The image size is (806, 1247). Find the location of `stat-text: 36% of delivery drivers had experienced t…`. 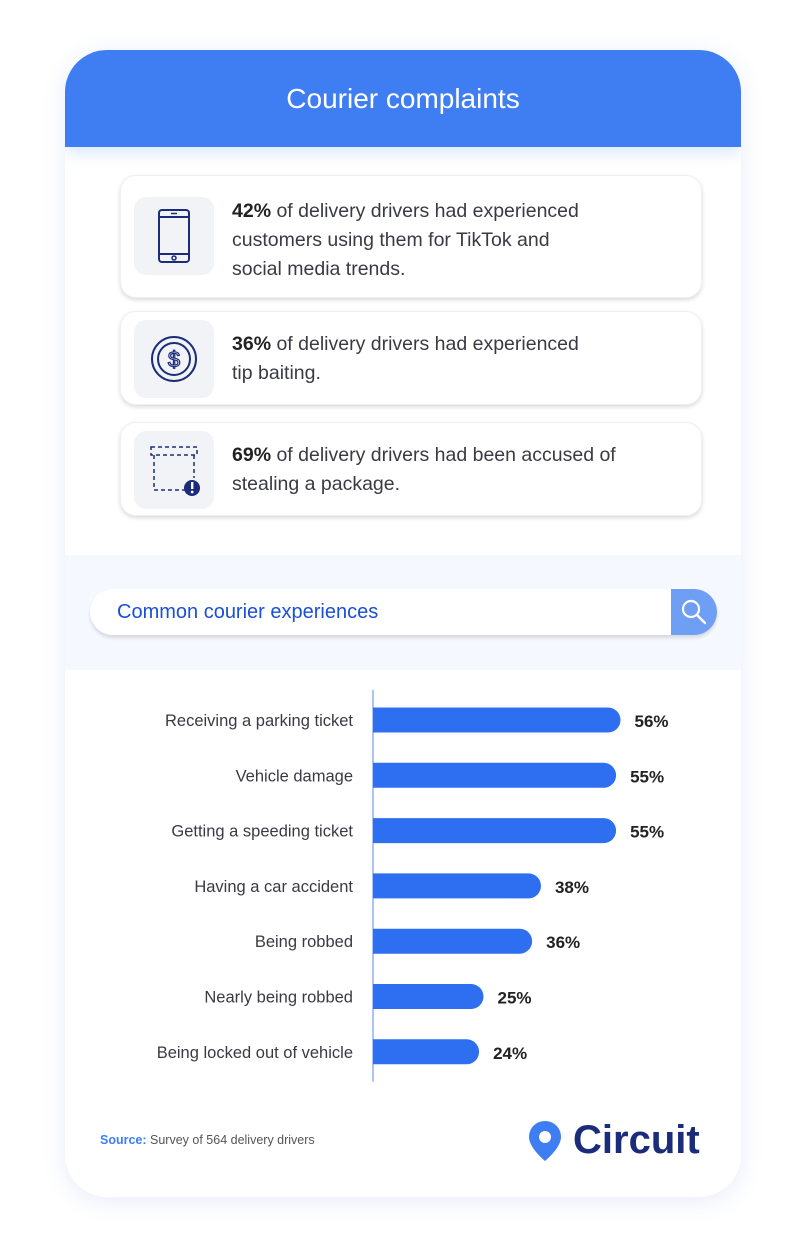

stat-text: 36% of delivery drivers had experienced t… is located at coordinates (405, 358).